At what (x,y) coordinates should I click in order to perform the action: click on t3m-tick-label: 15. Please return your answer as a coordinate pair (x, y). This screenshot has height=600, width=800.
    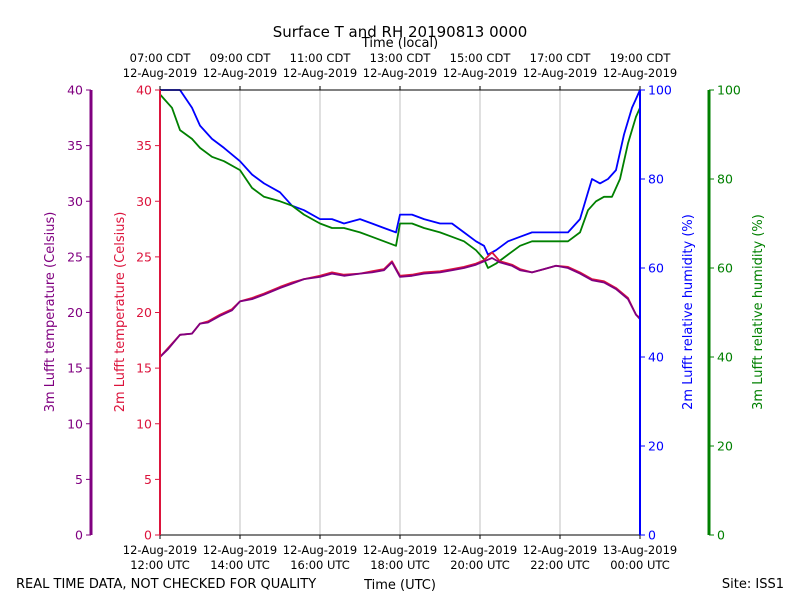
    Looking at the image, I should click on (75, 368).